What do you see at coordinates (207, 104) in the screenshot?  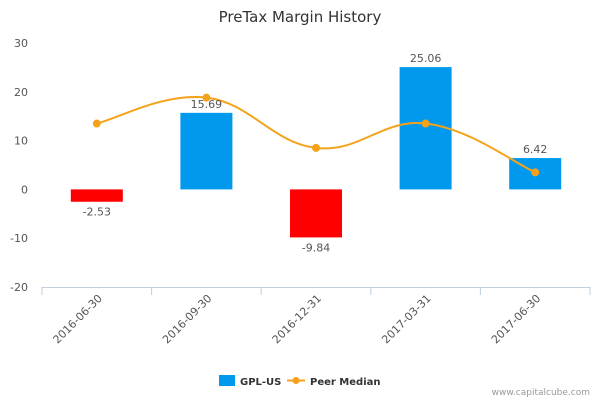 I see `bar-data-label: 15.69` at bounding box center [207, 104].